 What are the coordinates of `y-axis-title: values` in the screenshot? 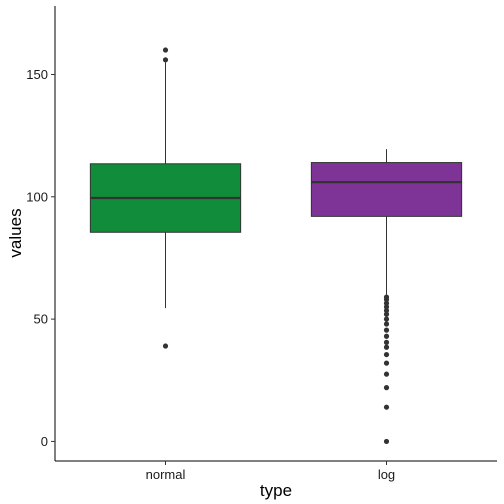 It's located at (15, 232).